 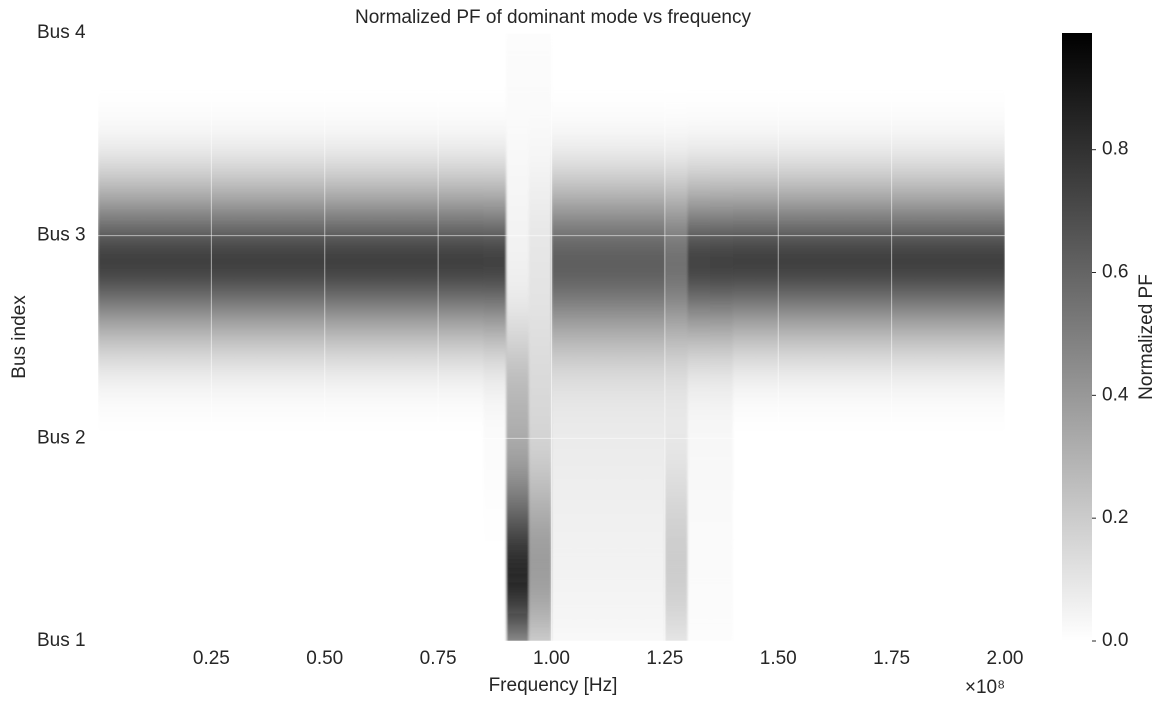 I want to click on x-offset-label: ×10⁸, so click(x=985, y=687).